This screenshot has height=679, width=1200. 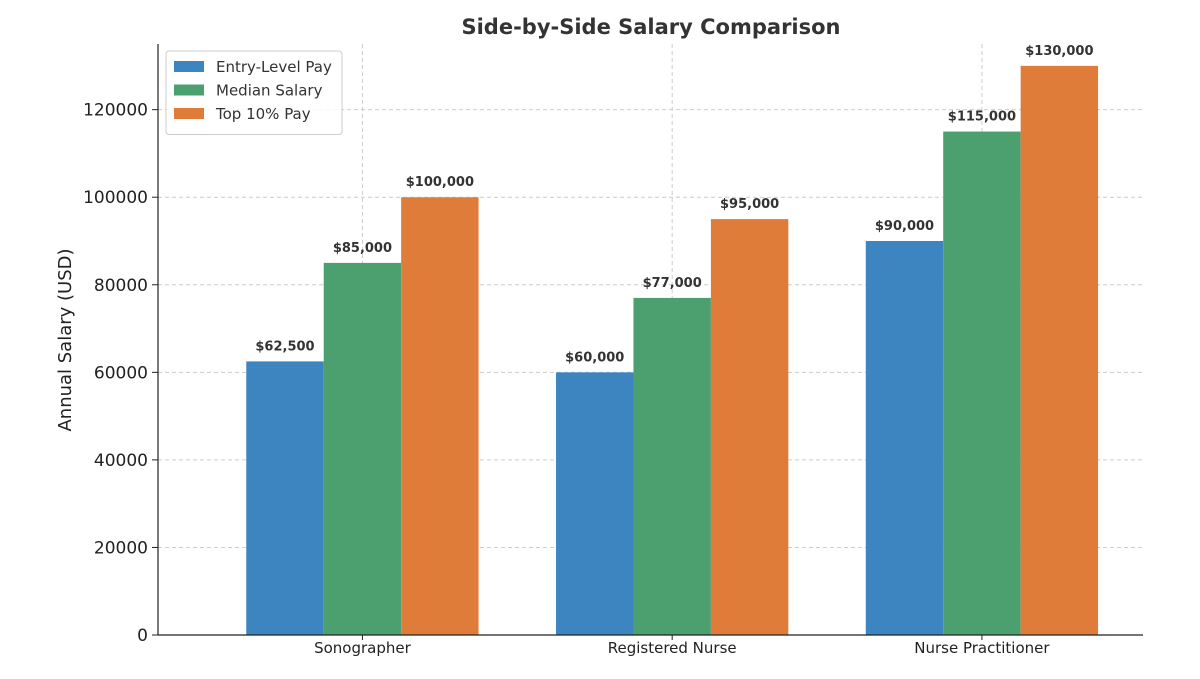 What do you see at coordinates (142, 636) in the screenshot?
I see `y-tick-label: 0` at bounding box center [142, 636].